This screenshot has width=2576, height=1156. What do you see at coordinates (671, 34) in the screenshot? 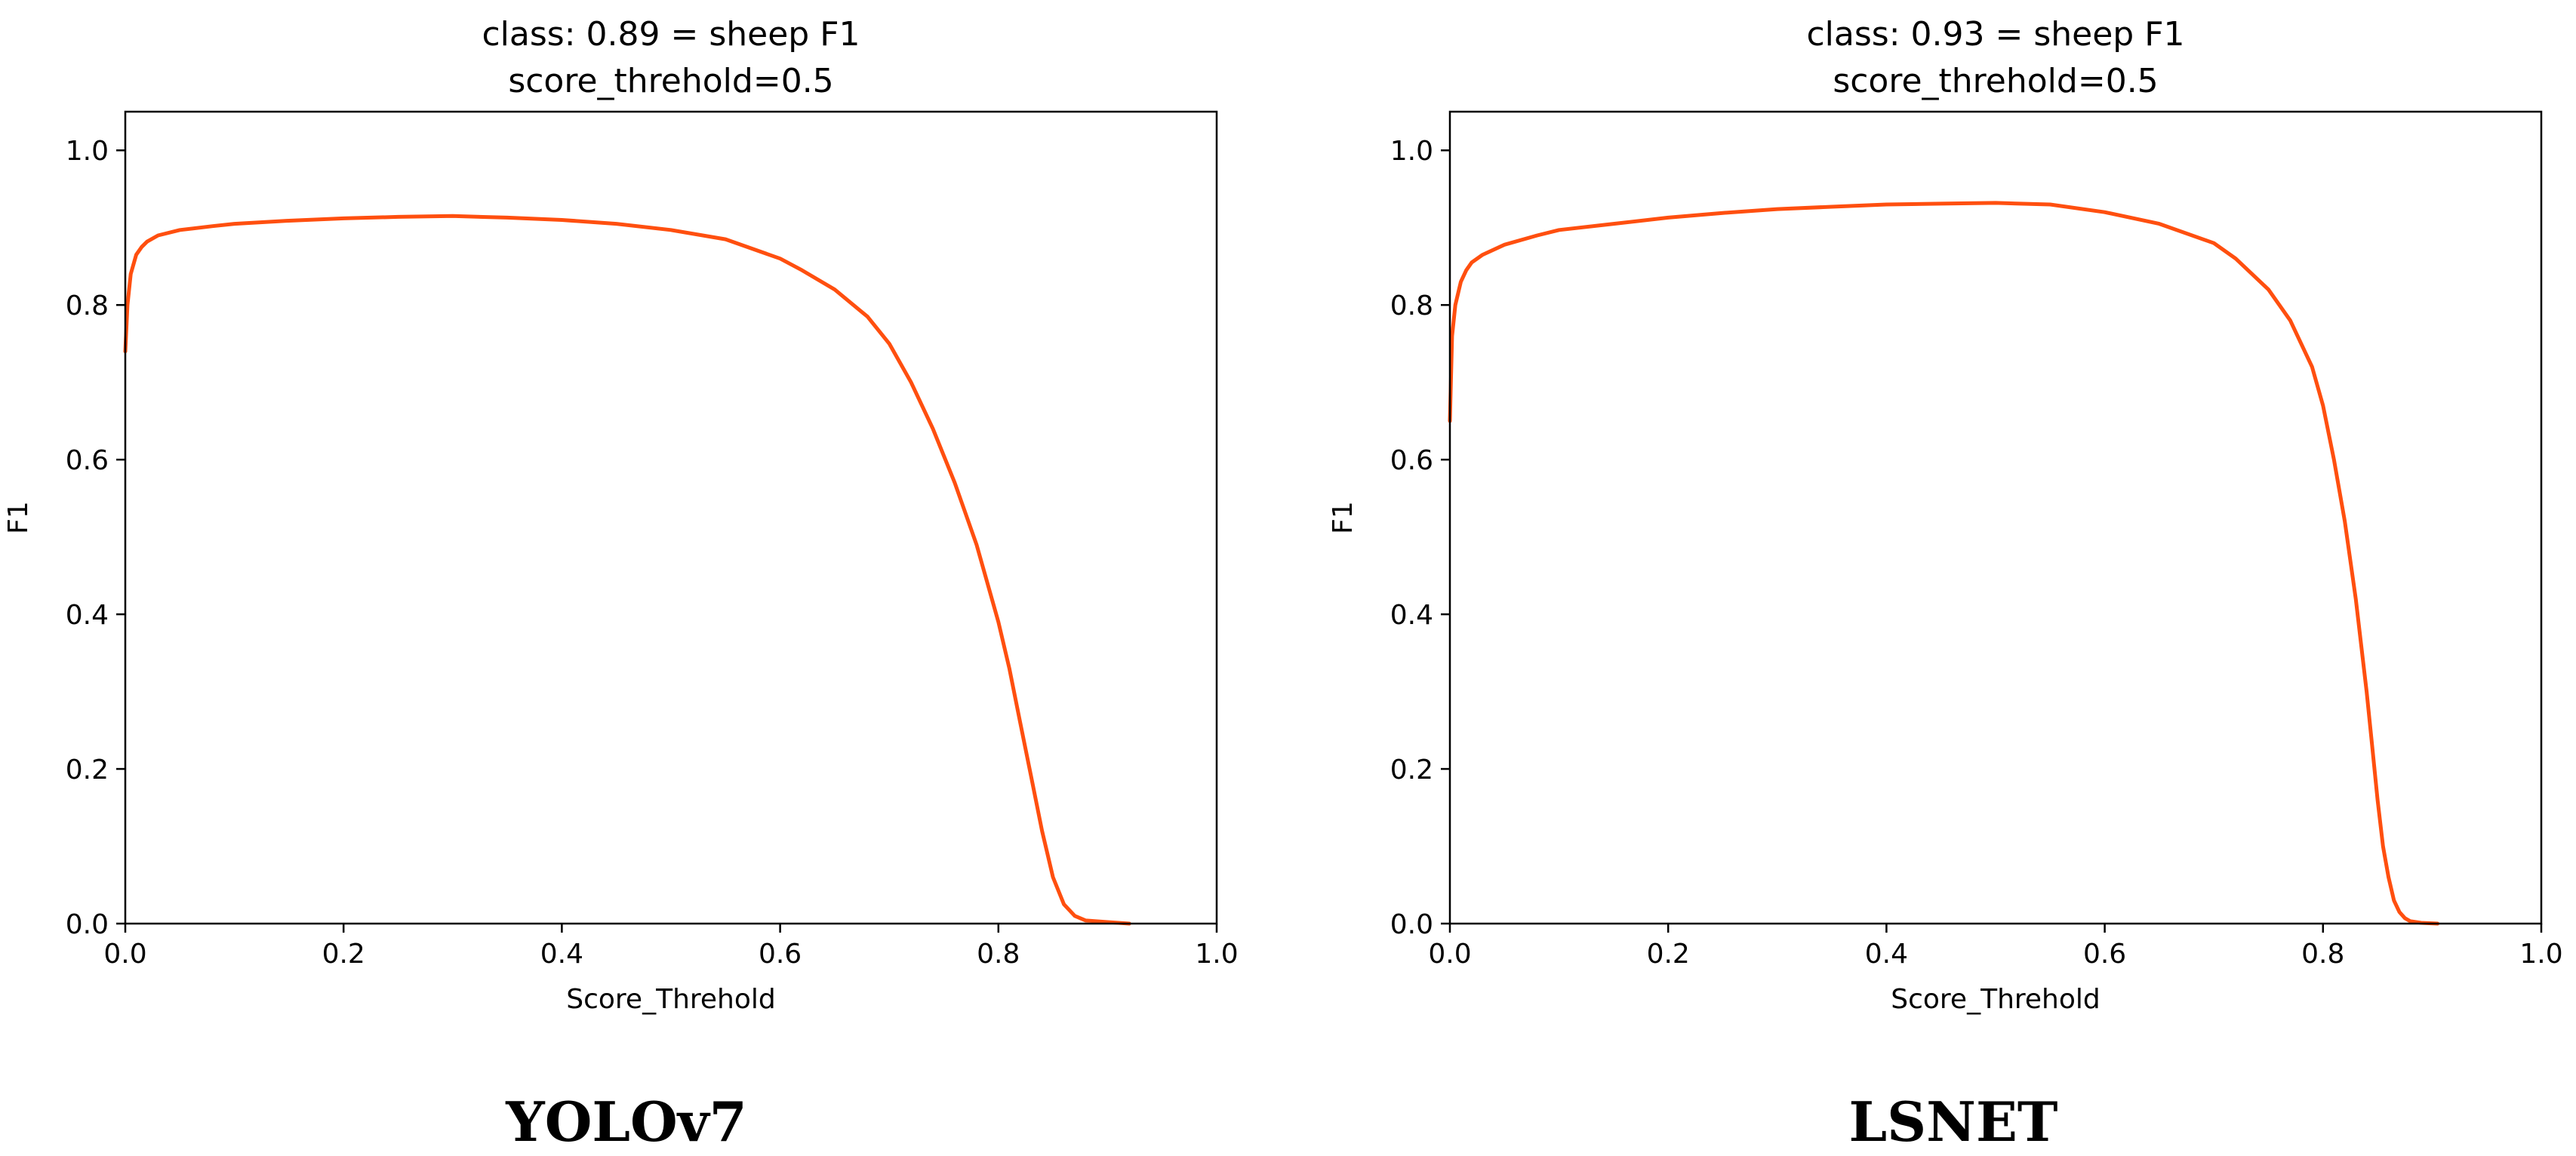
I see `chart-title: class: 0.89 = sheep F1` at bounding box center [671, 34].